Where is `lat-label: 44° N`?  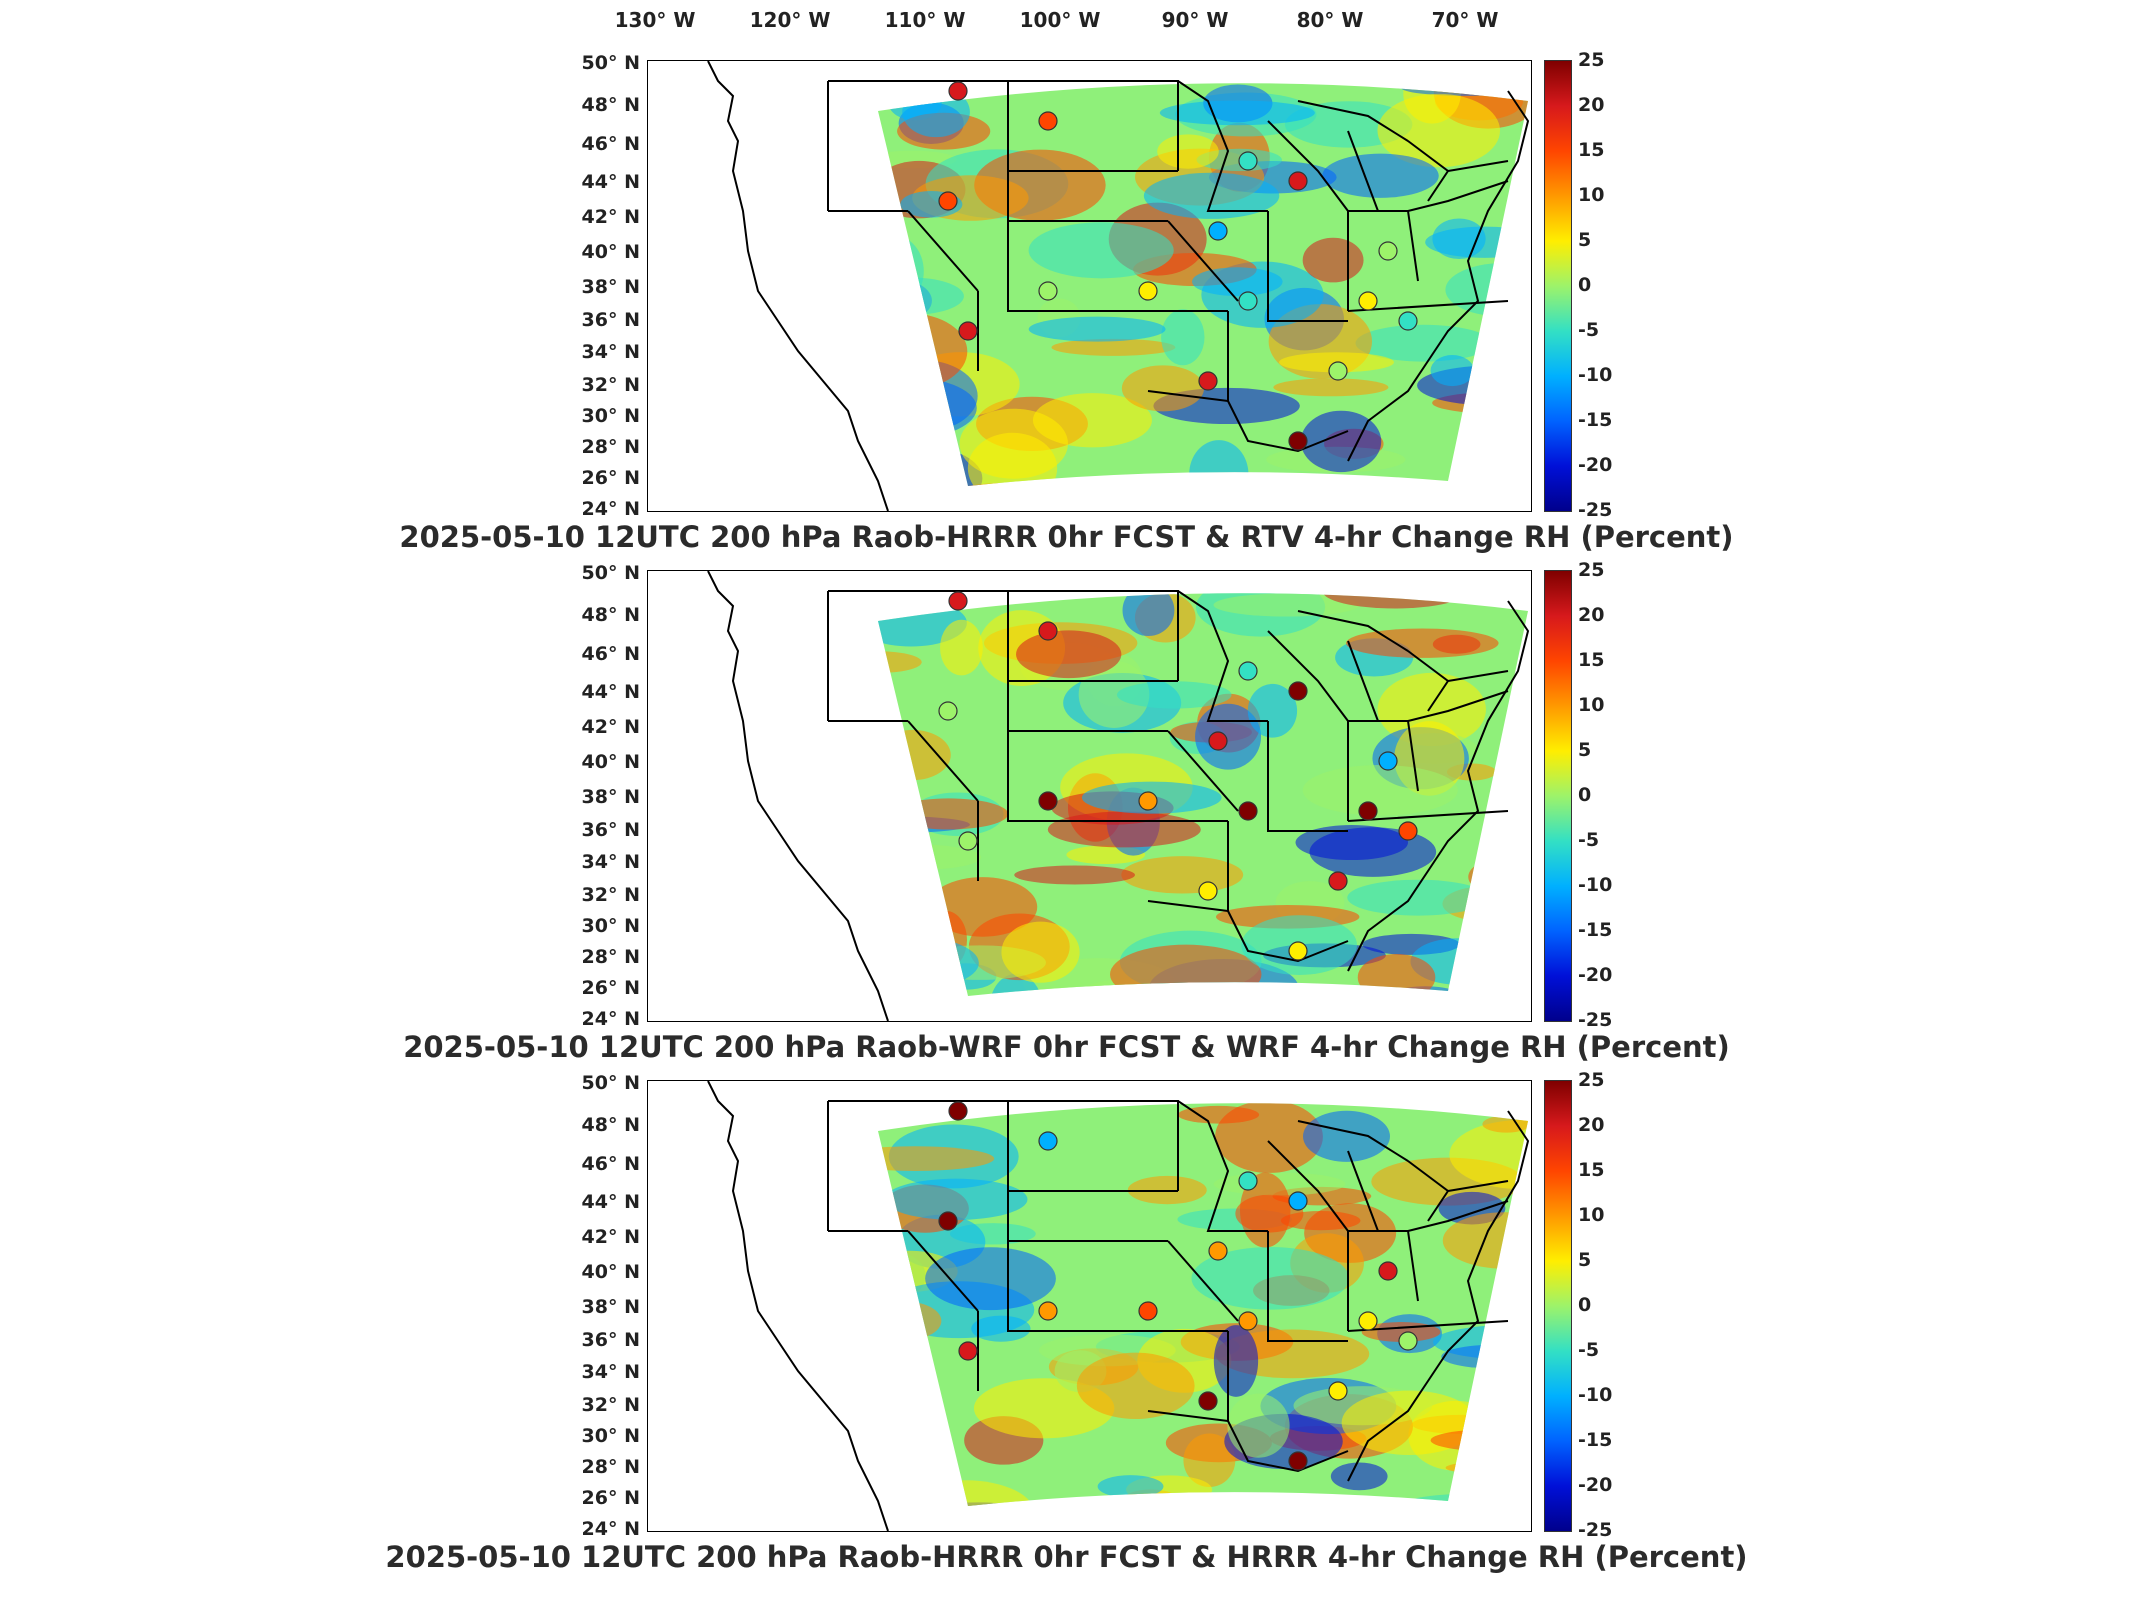 lat-label: 44° N is located at coordinates (610, 182).